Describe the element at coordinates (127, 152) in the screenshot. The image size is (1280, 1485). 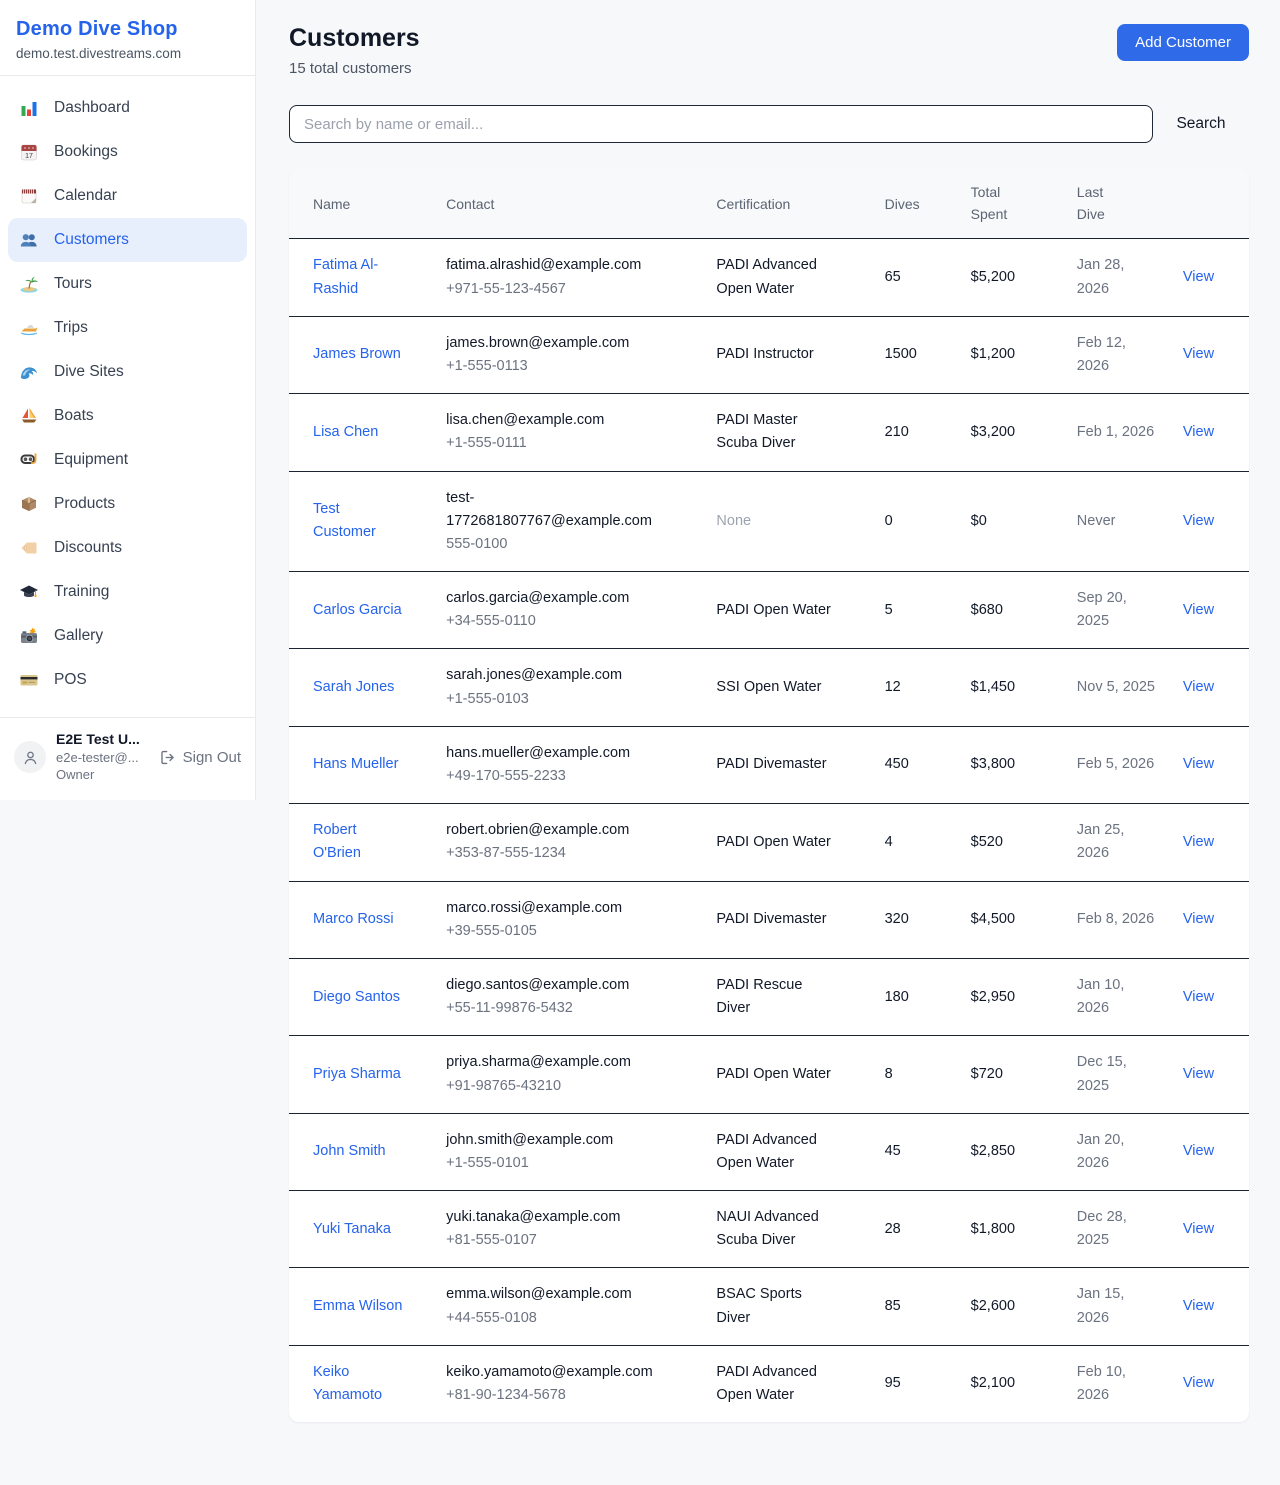
I see `sidebar-item-bookings: 17 Bookings` at that location.